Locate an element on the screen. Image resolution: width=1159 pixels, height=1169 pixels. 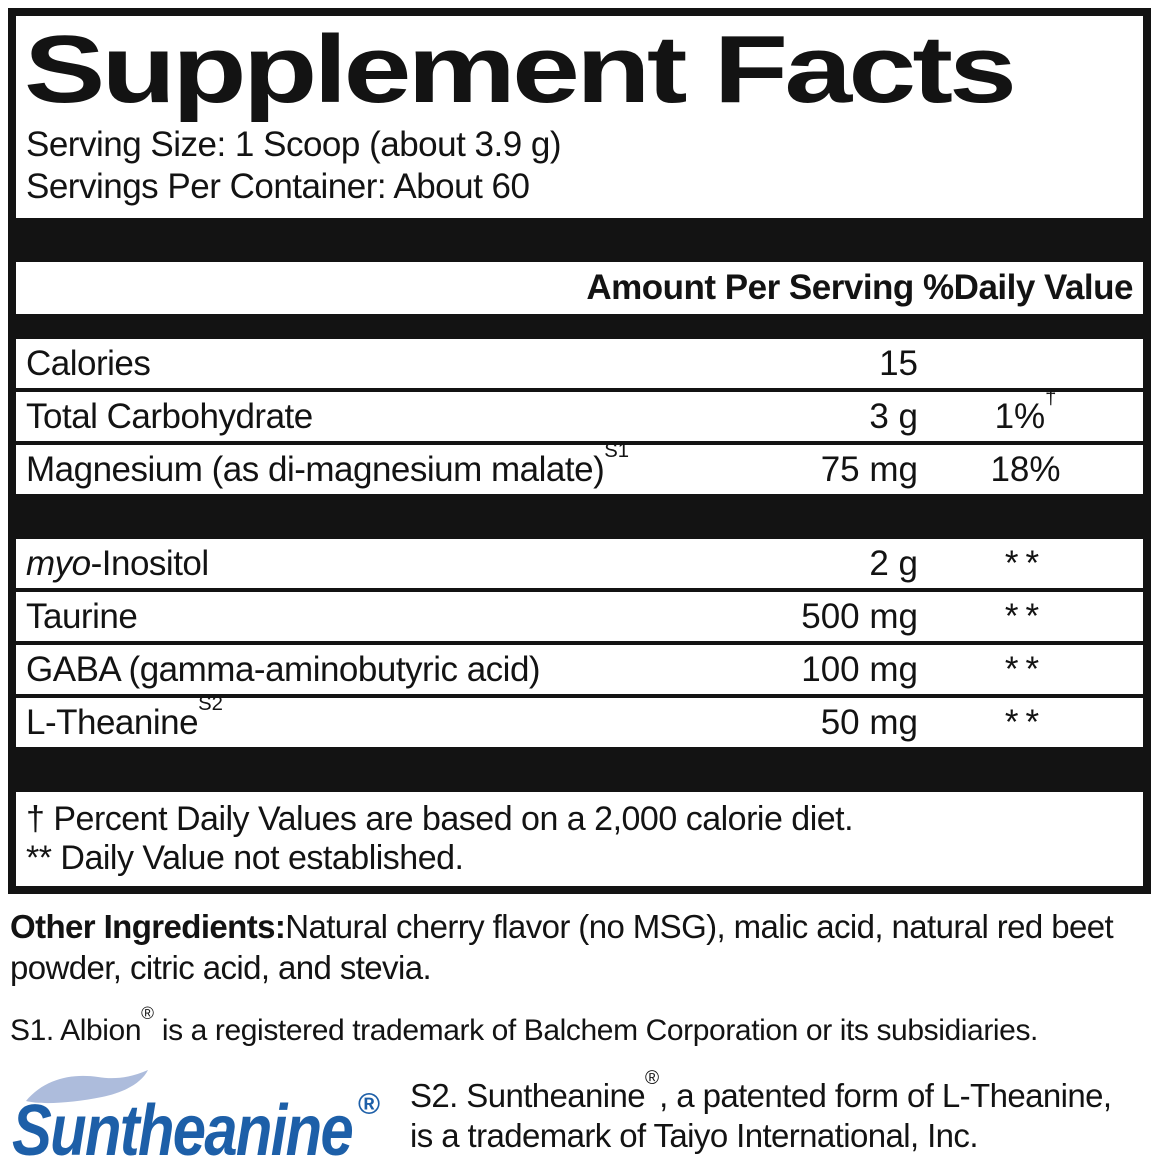
nutrient-row-total-carbohydrate: Total Carbohydrate 3 g 1%† is located at coordinates (579, 414).